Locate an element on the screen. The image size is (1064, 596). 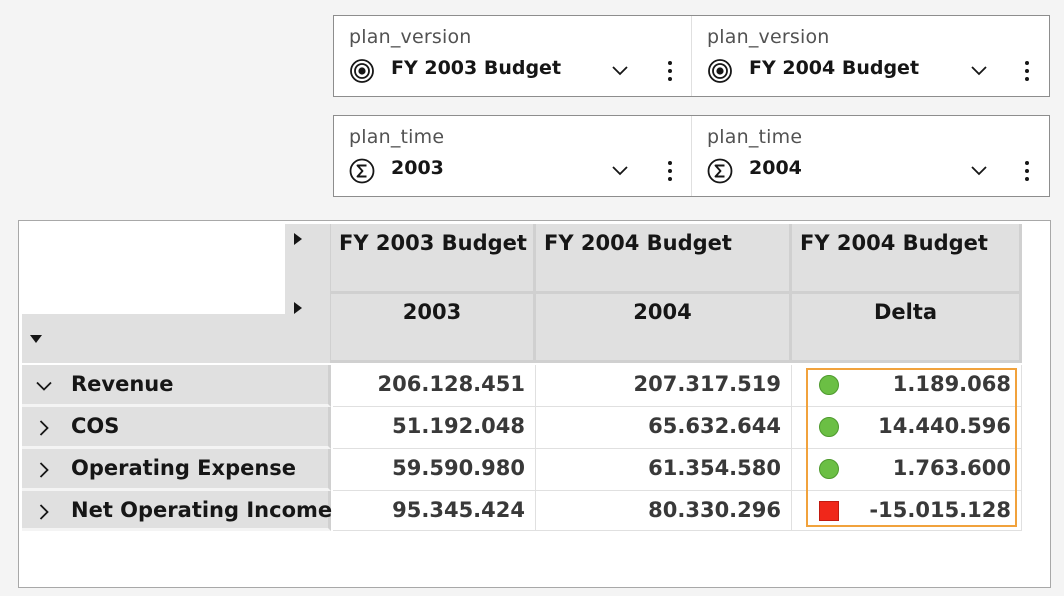
row-header-net-operating-income: Net Operating Income is located at coordinates (177, 511).